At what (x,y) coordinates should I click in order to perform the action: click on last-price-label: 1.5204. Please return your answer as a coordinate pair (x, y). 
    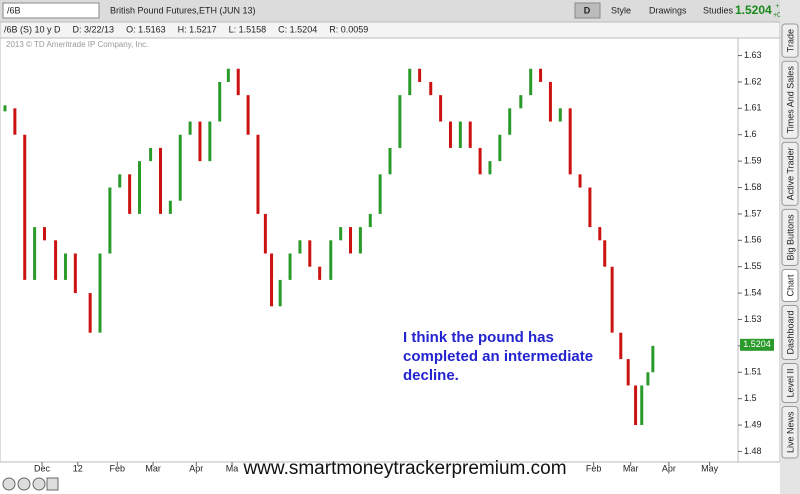
    Looking at the image, I should click on (757, 344).